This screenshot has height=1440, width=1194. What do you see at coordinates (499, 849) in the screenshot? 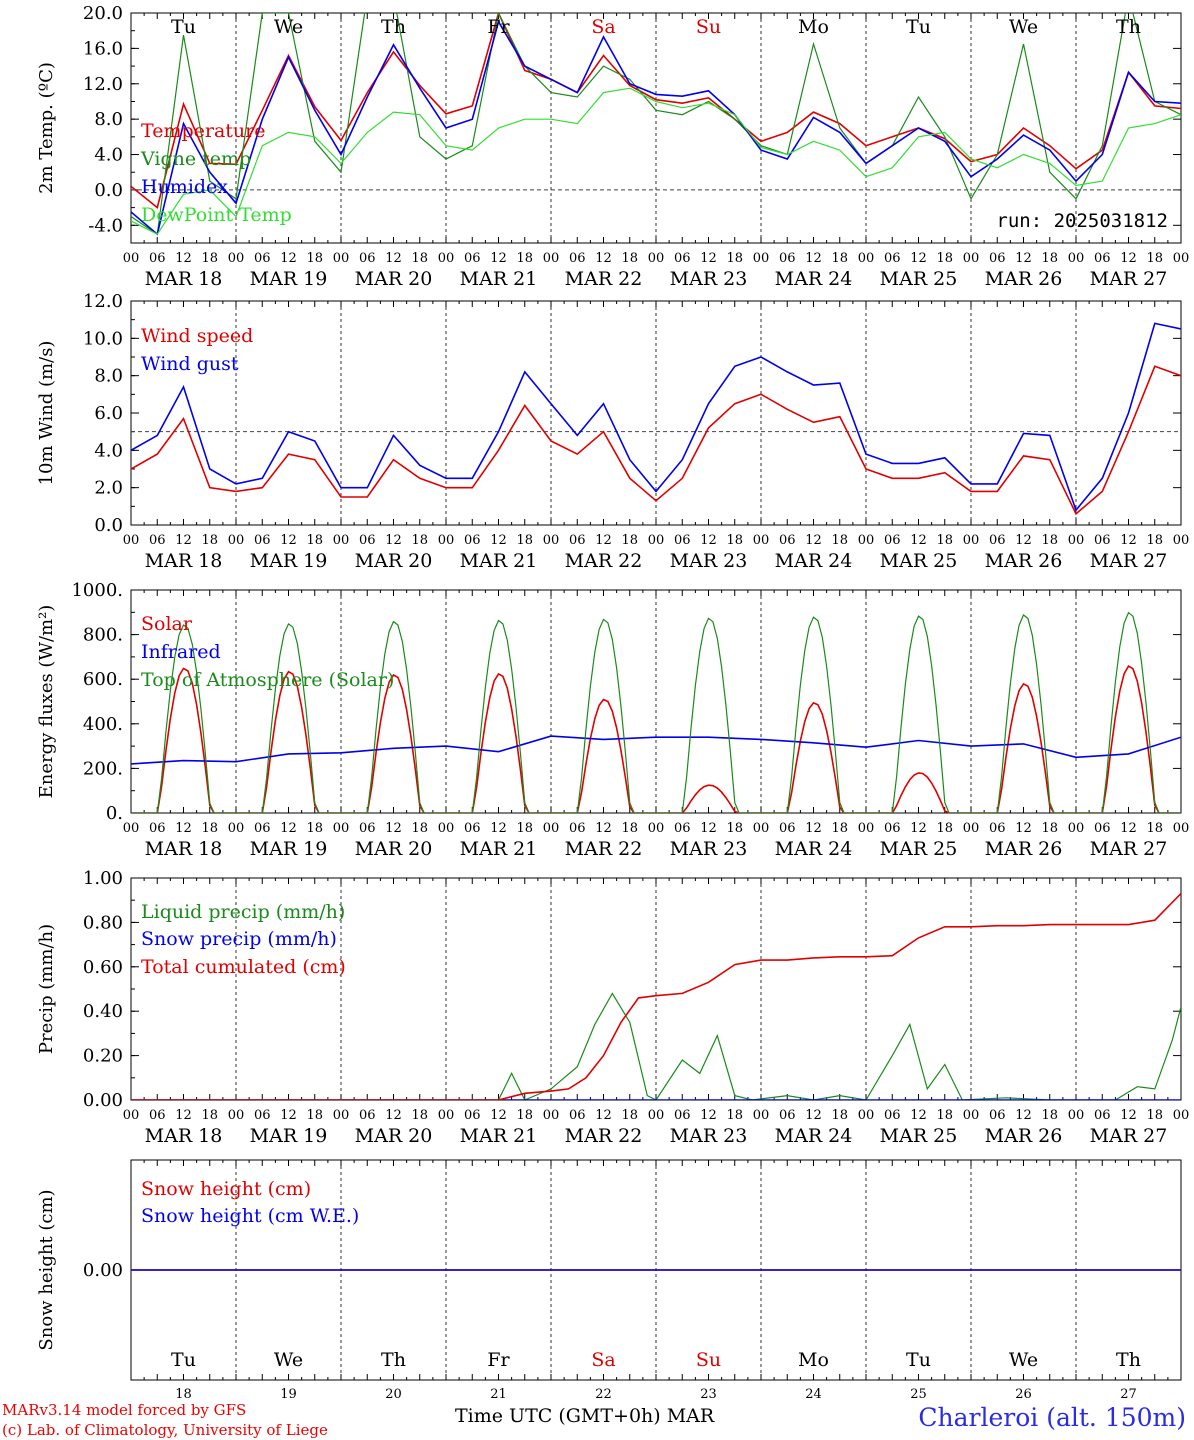
I see `x-date-label: MAR 21` at bounding box center [499, 849].